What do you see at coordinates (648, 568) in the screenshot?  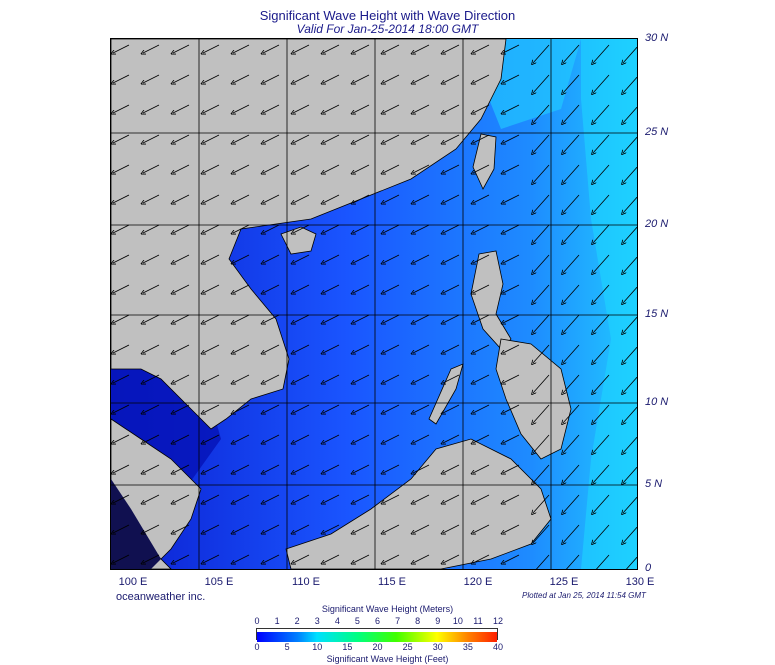 I see `lat-label-0: 0` at bounding box center [648, 568].